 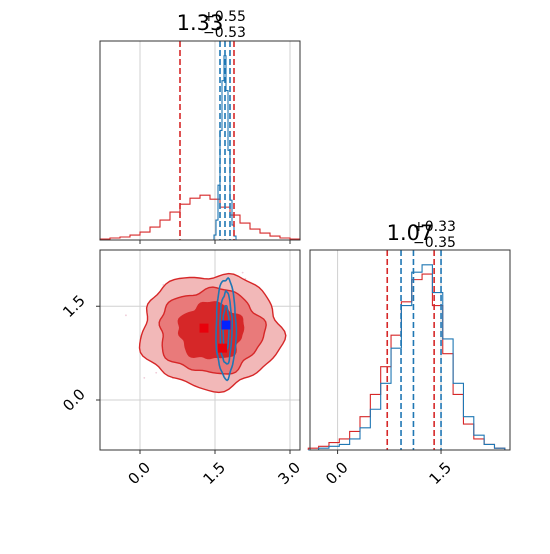 I want to click on joint-ytick-label-1: 1.5, so click(x=74, y=306).